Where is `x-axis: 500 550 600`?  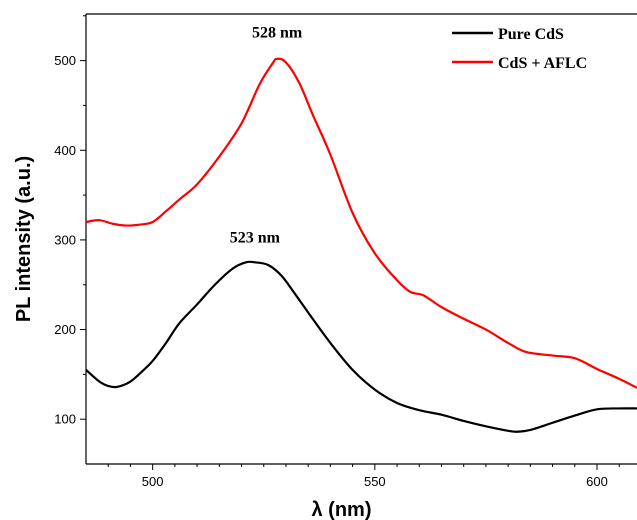 x-axis: 500 550 600 is located at coordinates (363, 476).